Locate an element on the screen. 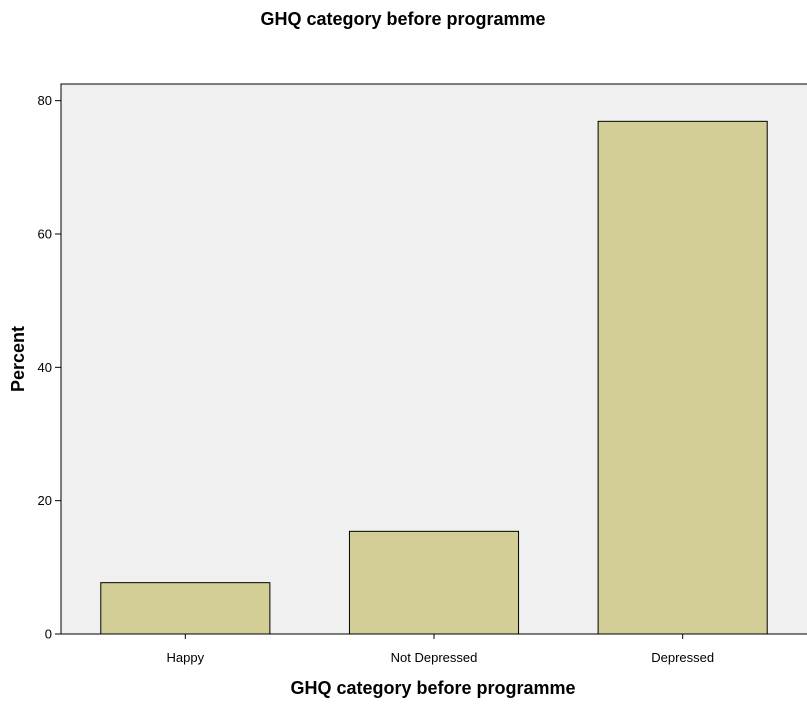 The height and width of the screenshot is (704, 807). x-tick-label: Happy is located at coordinates (186, 657).